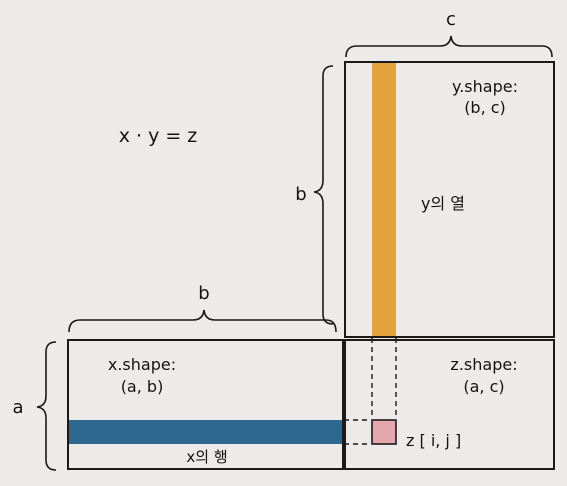 The image size is (567, 486). Describe the element at coordinates (384, 432) in the screenshot. I see `z-element-highlight` at that location.